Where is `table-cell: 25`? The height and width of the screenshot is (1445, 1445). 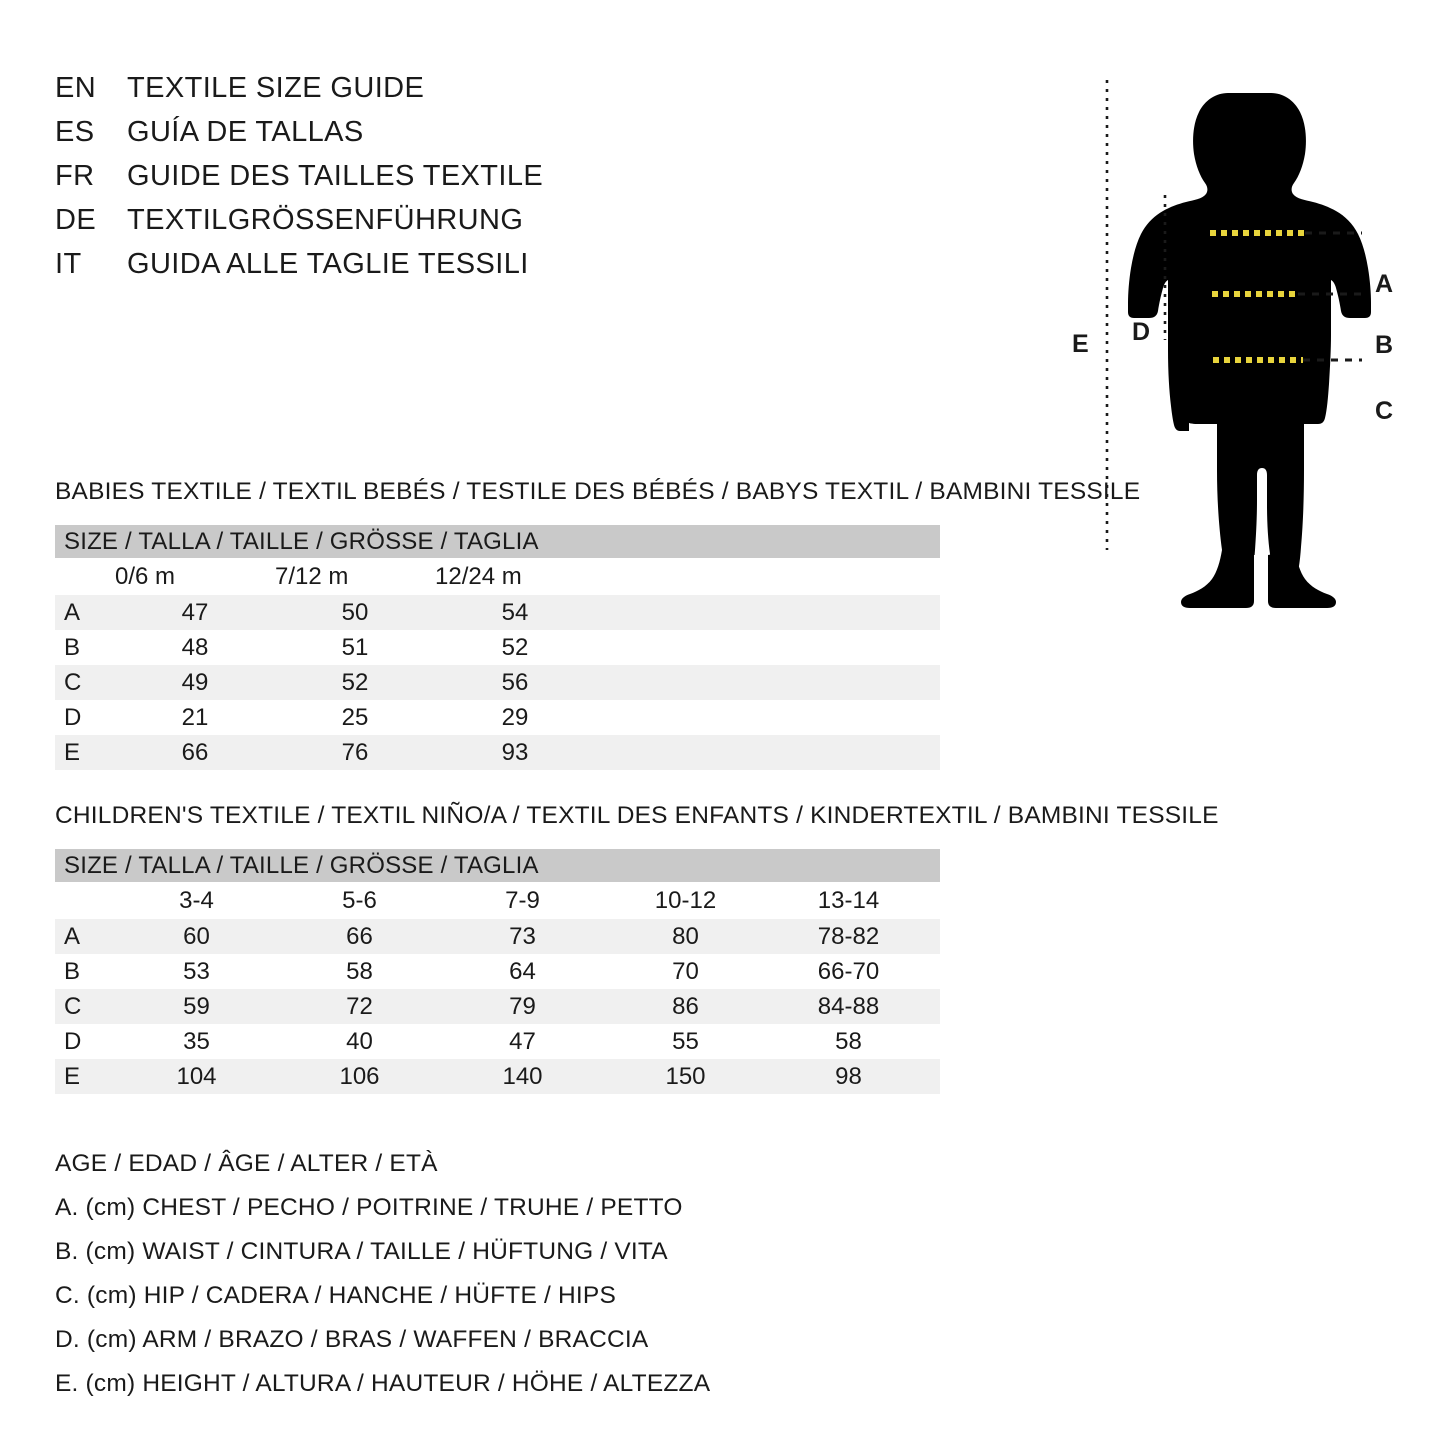 table-cell: 25 is located at coordinates (355, 717).